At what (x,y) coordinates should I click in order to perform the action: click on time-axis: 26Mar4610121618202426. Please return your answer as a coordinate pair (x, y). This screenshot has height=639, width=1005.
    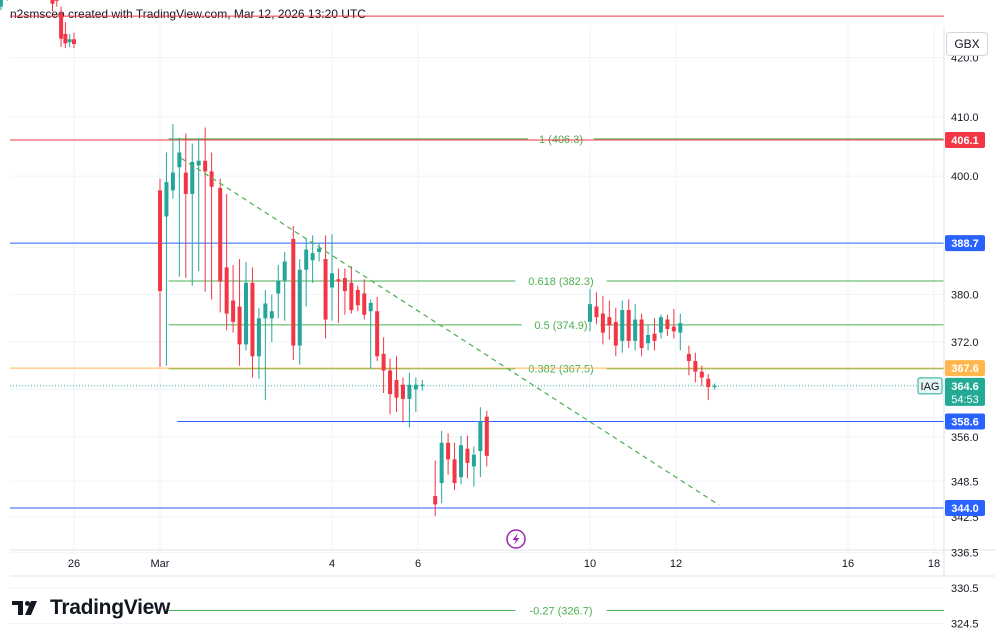
    Looking at the image, I should click on (536, 564).